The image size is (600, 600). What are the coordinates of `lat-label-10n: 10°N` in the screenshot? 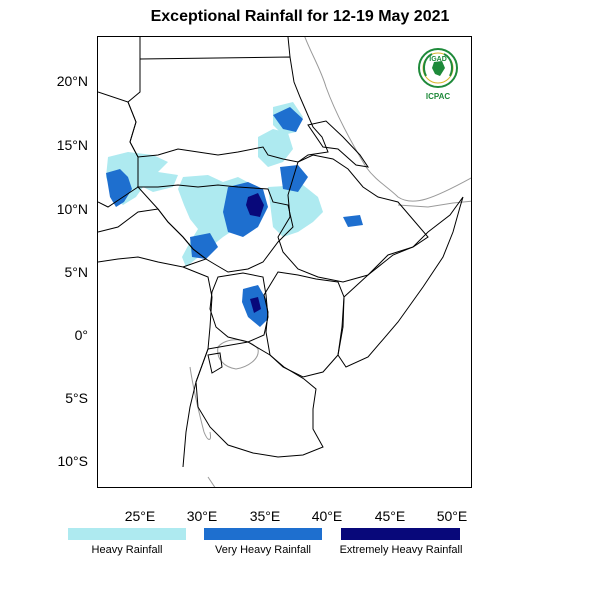 It's located at (72, 209).